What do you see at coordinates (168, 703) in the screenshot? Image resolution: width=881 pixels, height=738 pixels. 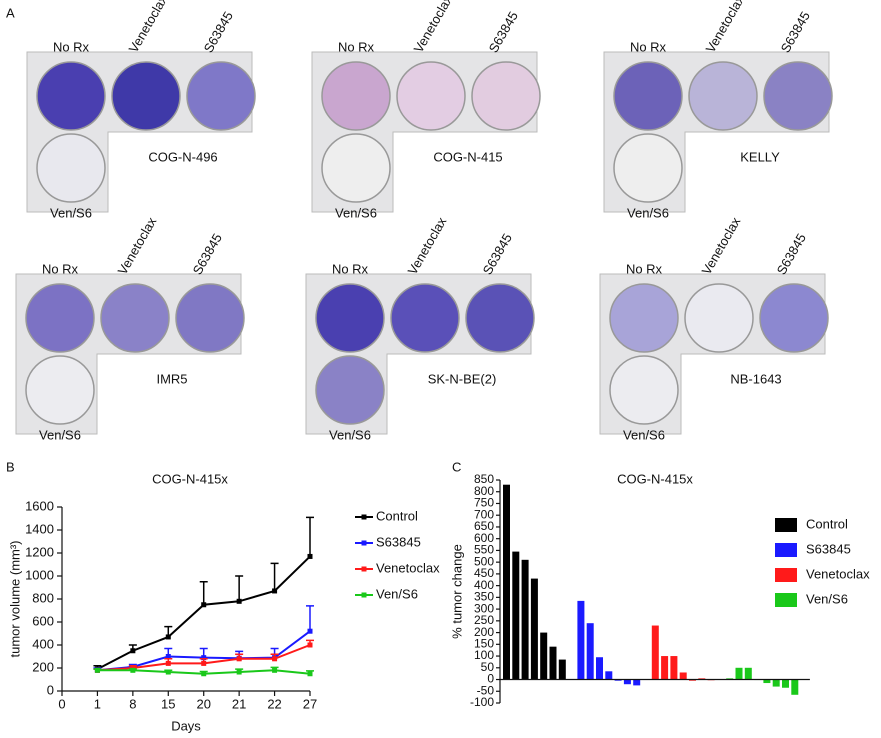 I see `x-tick-label: 15` at bounding box center [168, 703].